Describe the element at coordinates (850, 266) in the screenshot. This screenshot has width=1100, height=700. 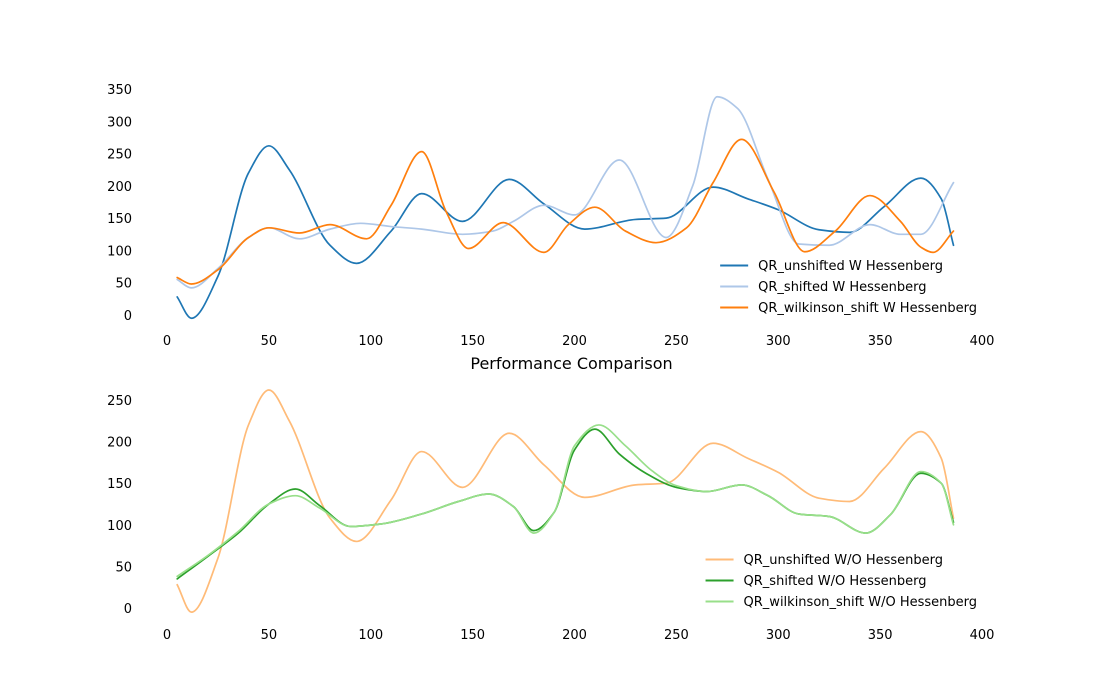
I see `legend-label: QR_unshifted W Hessenberg` at that location.